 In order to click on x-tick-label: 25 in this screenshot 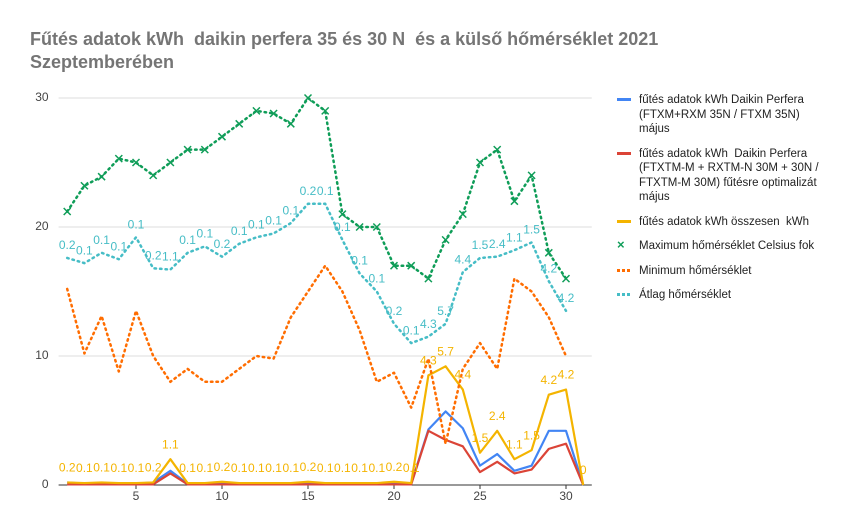, I will do `click(480, 496)`.